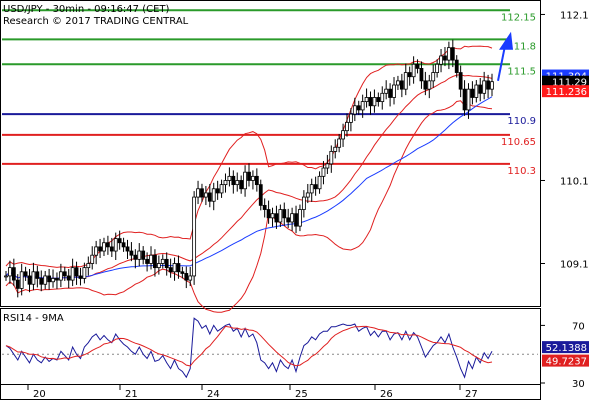  What do you see at coordinates (506, 40) in the screenshot?
I see `forecast-arrow-head` at bounding box center [506, 40].